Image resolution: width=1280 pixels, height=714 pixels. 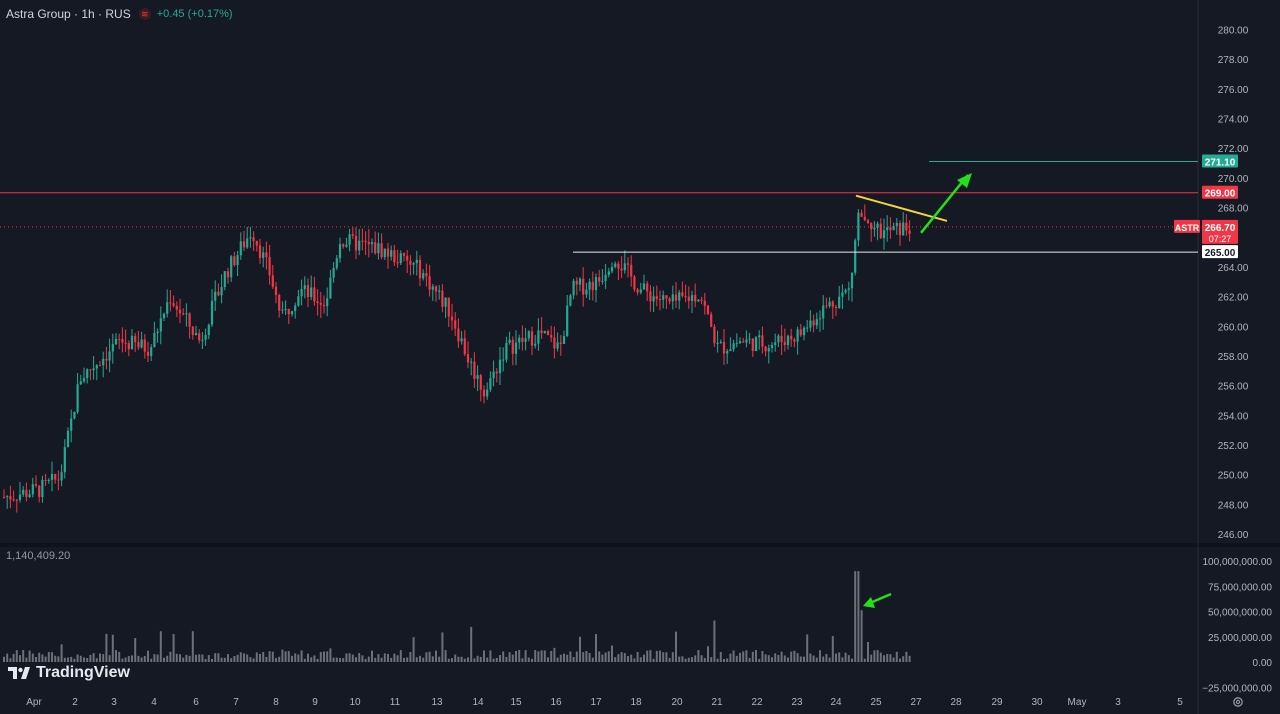 What do you see at coordinates (880, 598) in the screenshot?
I see `volume-arrow` at bounding box center [880, 598].